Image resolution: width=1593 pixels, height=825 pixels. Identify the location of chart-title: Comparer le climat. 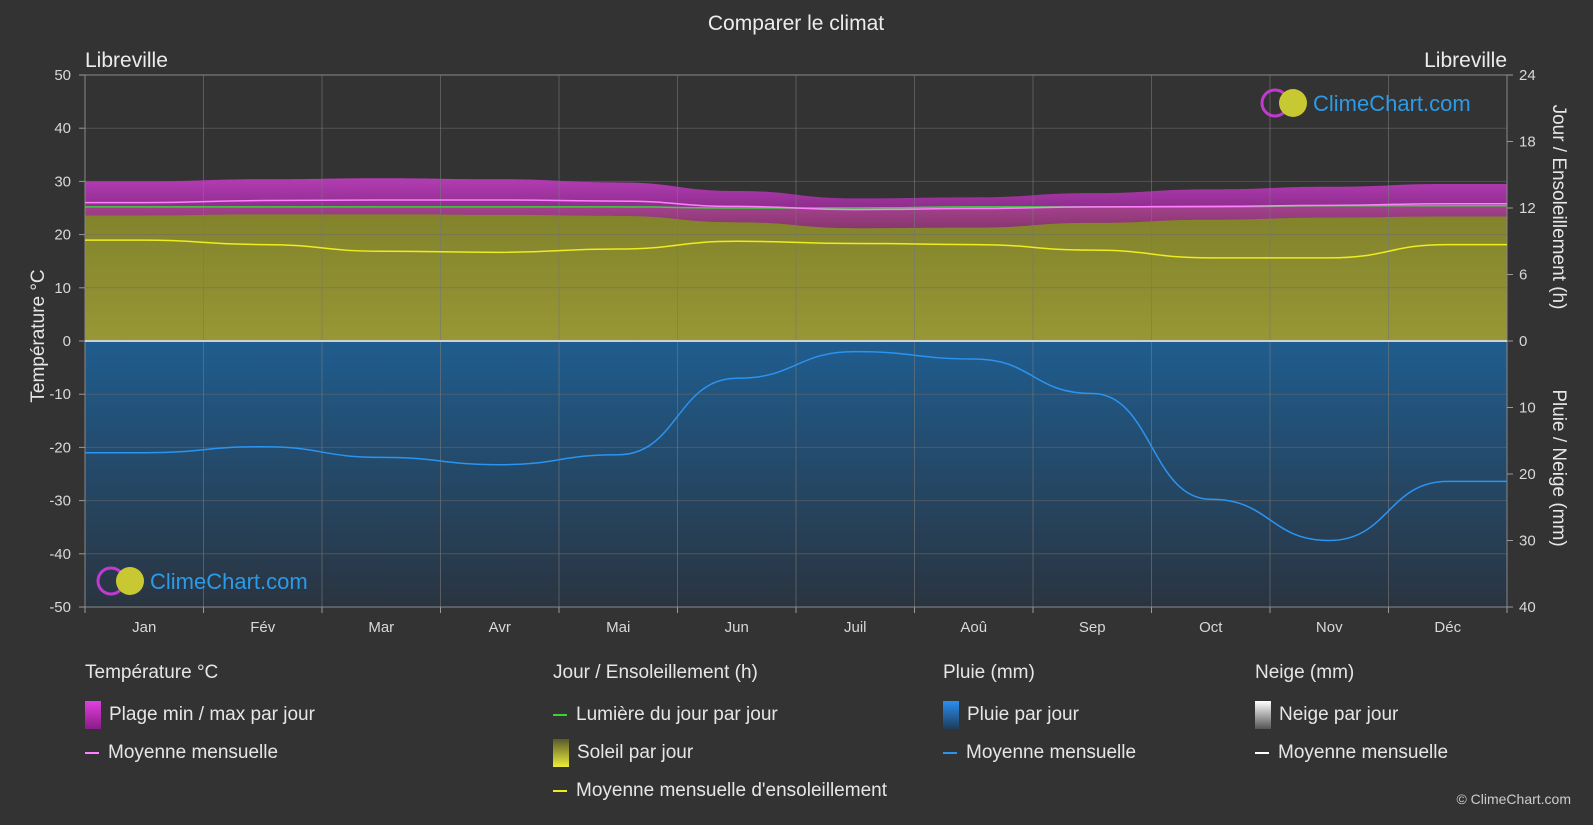
(796, 23).